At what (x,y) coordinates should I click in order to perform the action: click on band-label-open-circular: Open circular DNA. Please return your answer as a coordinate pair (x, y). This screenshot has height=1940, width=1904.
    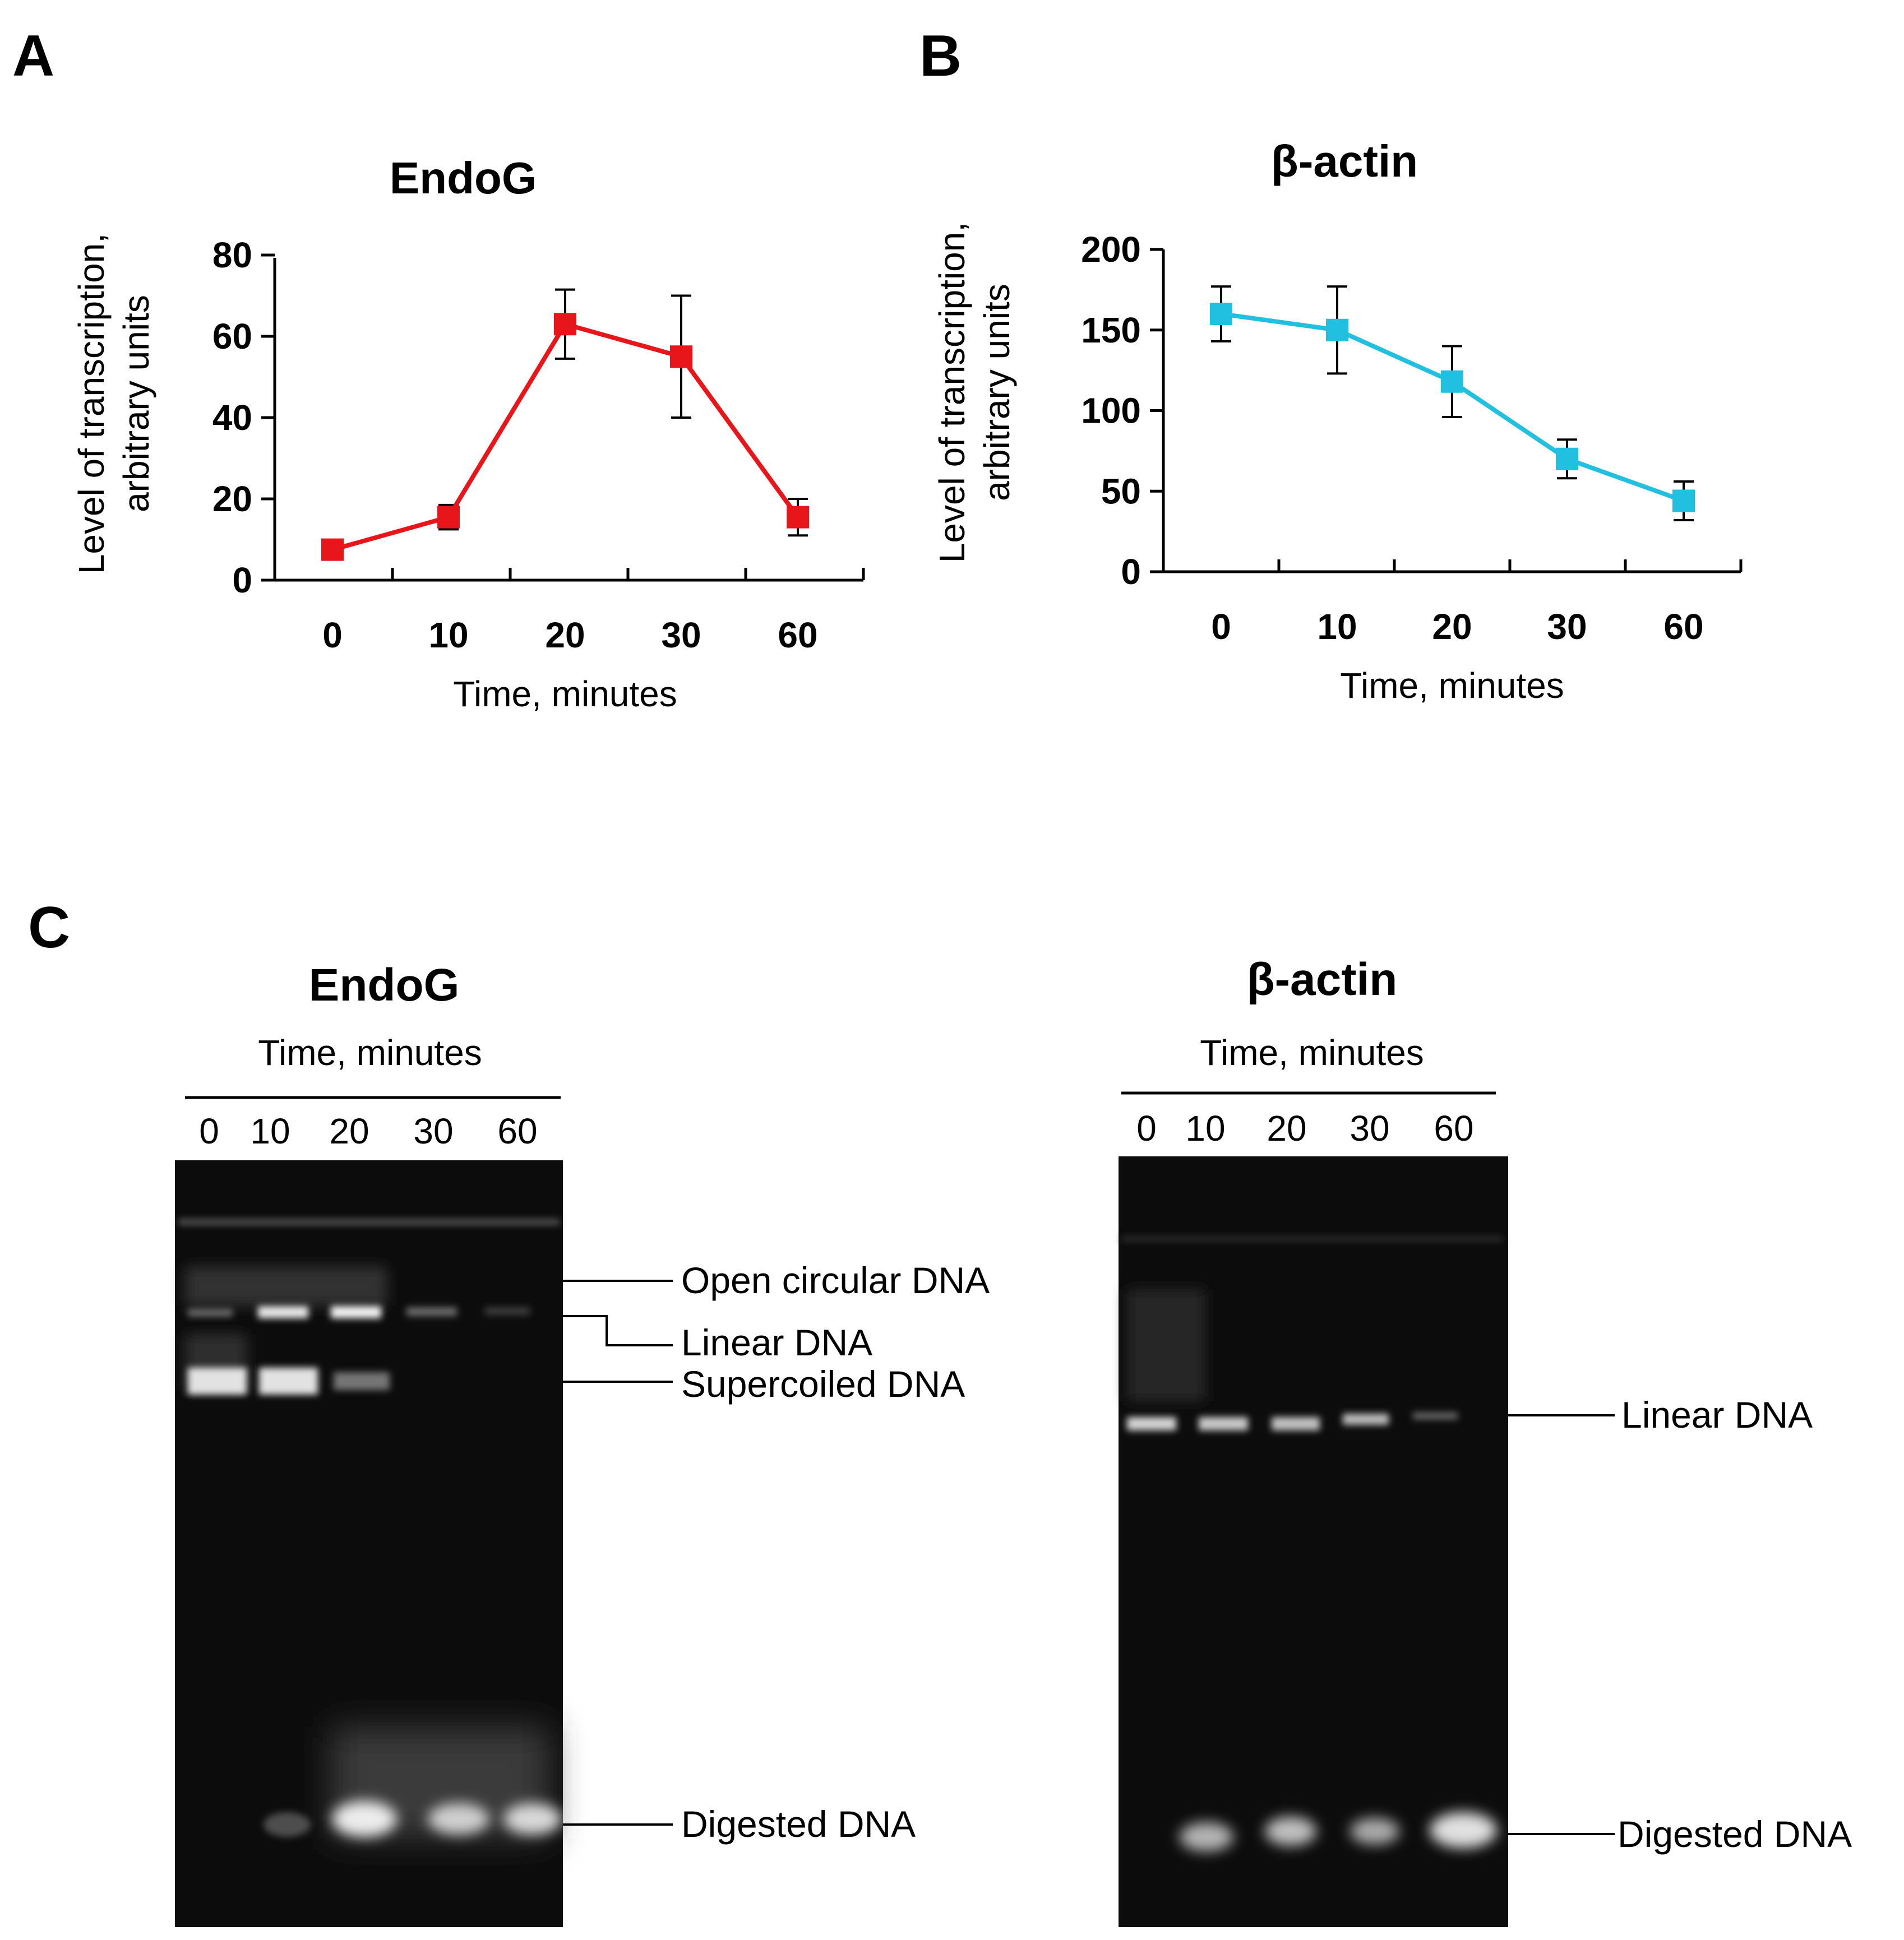
    Looking at the image, I should click on (835, 1281).